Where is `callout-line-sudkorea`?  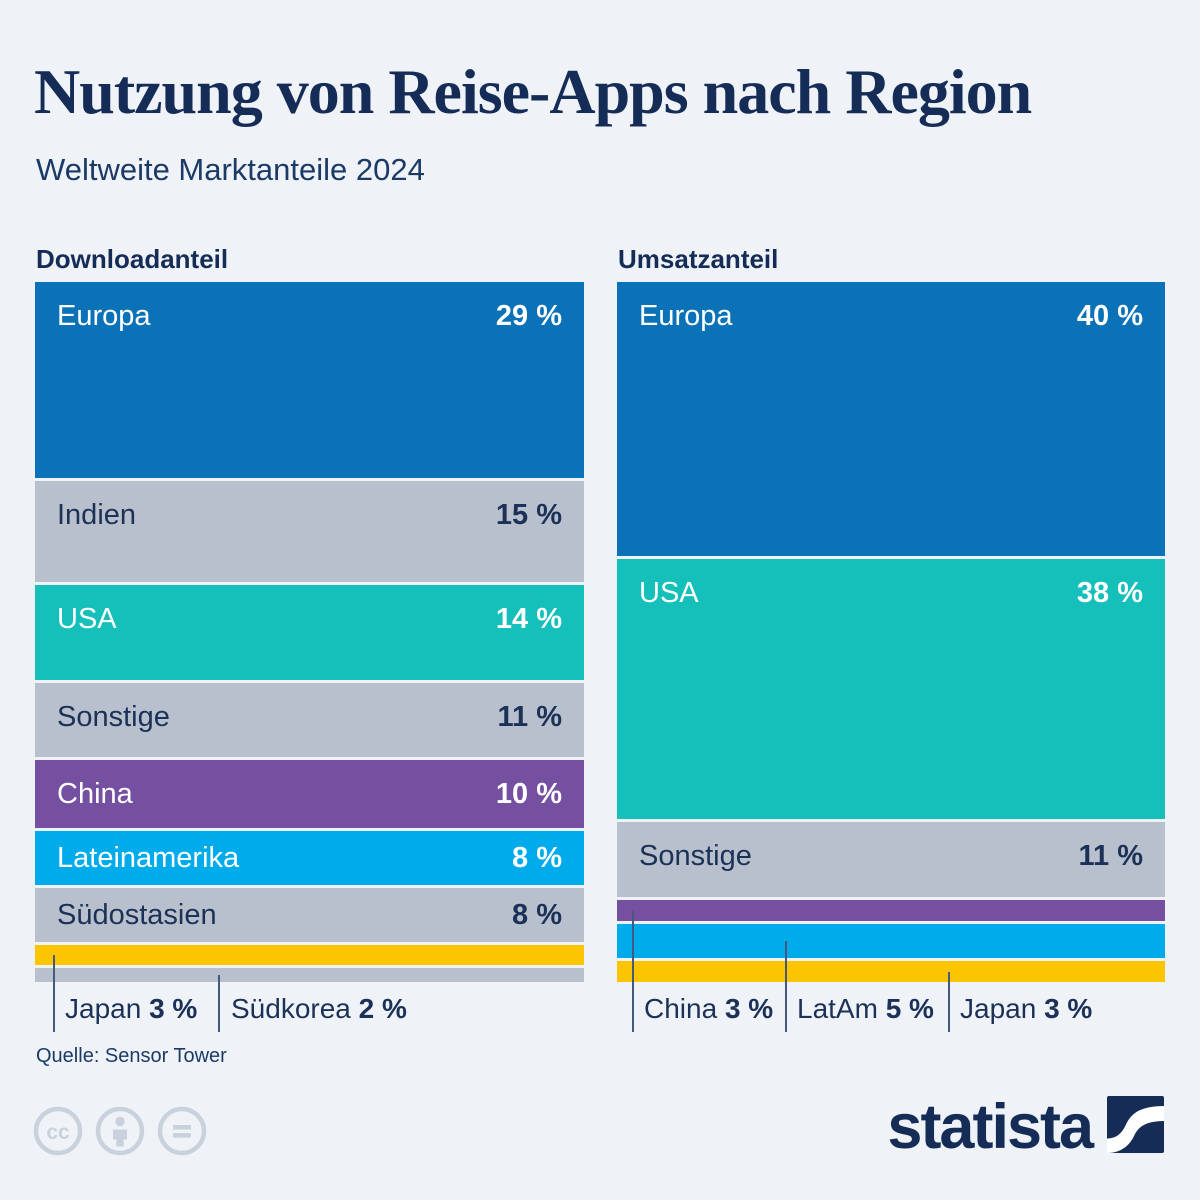
callout-line-sudkorea is located at coordinates (219, 1003).